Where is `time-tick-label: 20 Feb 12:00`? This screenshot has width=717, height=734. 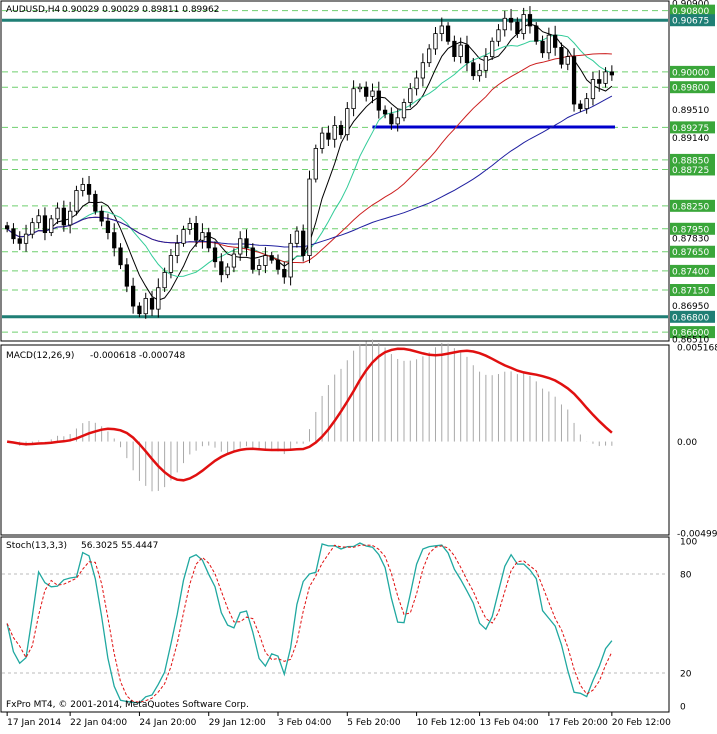
time-tick-label: 20 Feb 12:00 is located at coordinates (641, 723).